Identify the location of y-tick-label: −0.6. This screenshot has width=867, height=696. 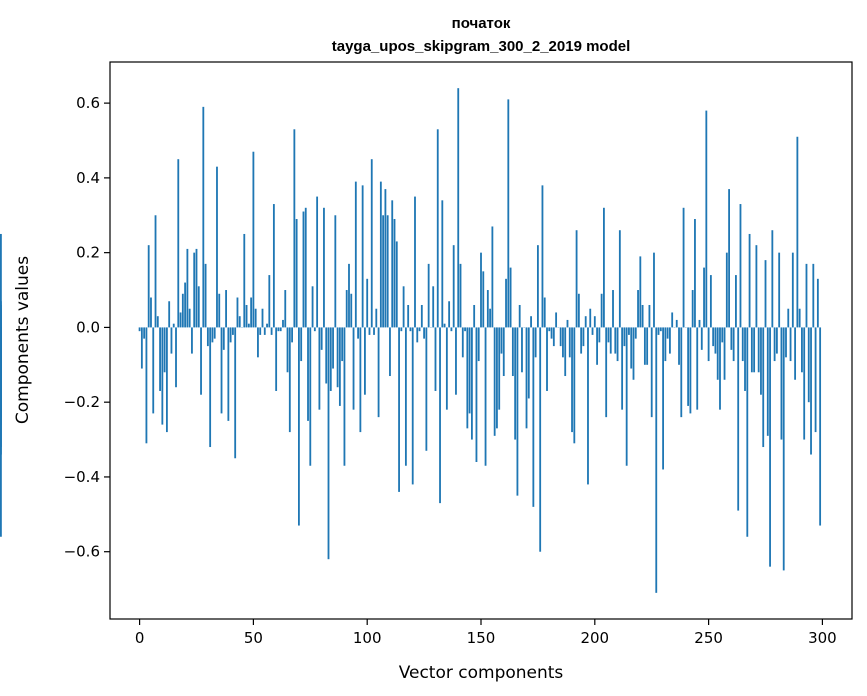
(82, 552).